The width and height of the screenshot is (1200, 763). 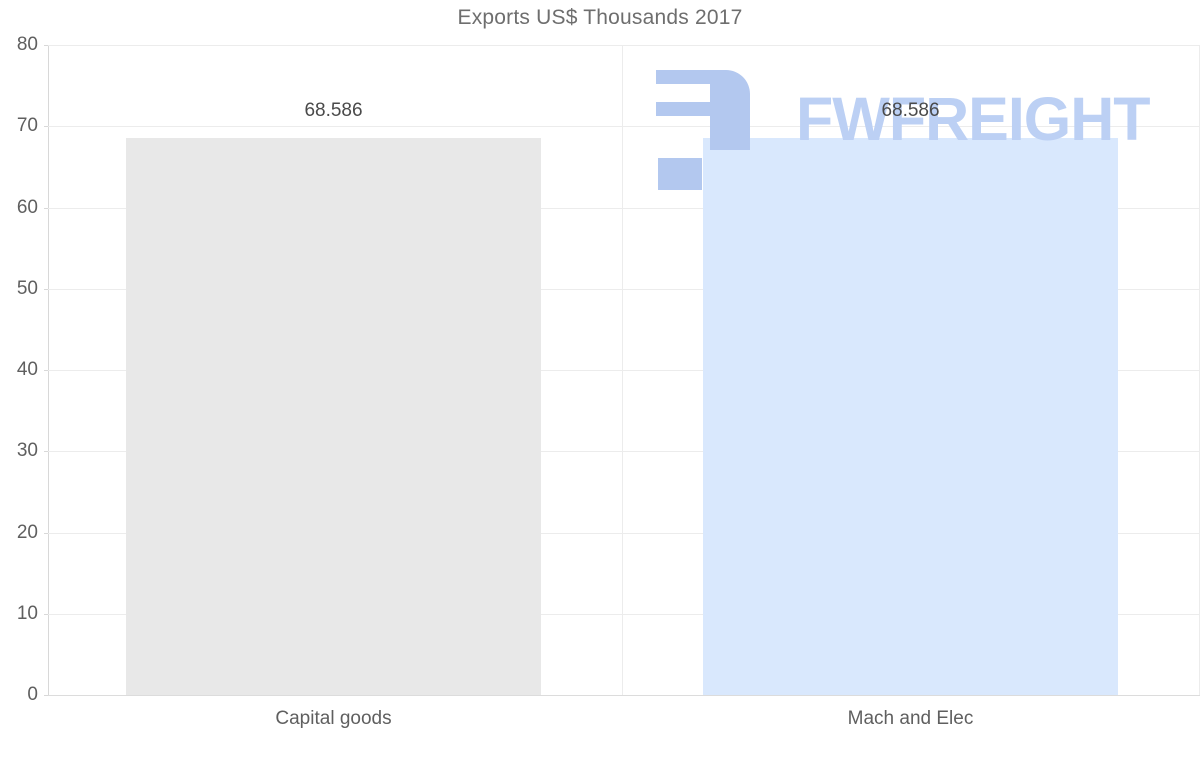 What do you see at coordinates (600, 17) in the screenshot?
I see `chart-title: Exports US$ Thousands 2017` at bounding box center [600, 17].